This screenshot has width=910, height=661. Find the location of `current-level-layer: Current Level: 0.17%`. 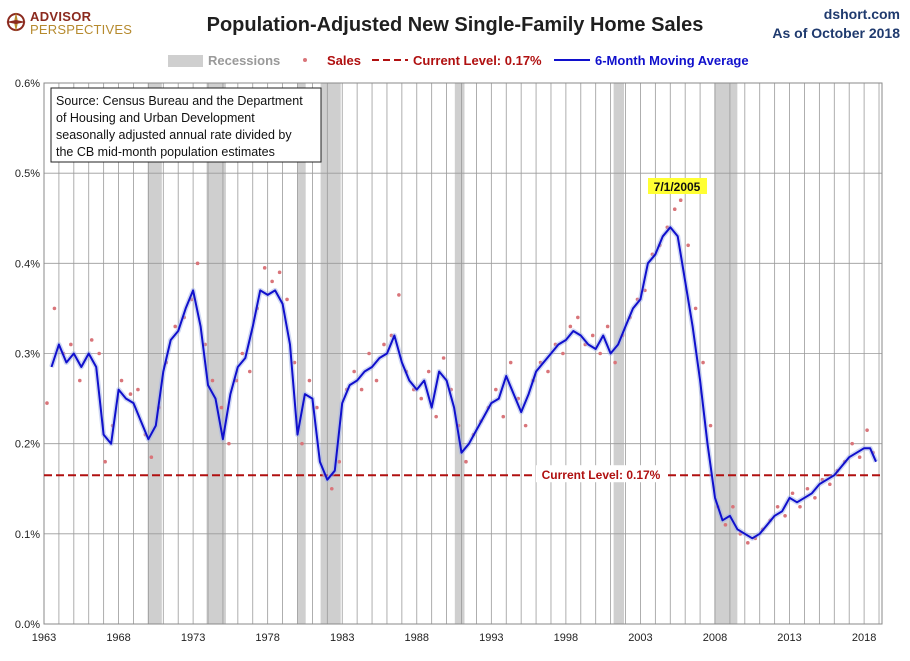

current-level-layer: Current Level: 0.17% is located at coordinates (463, 474).